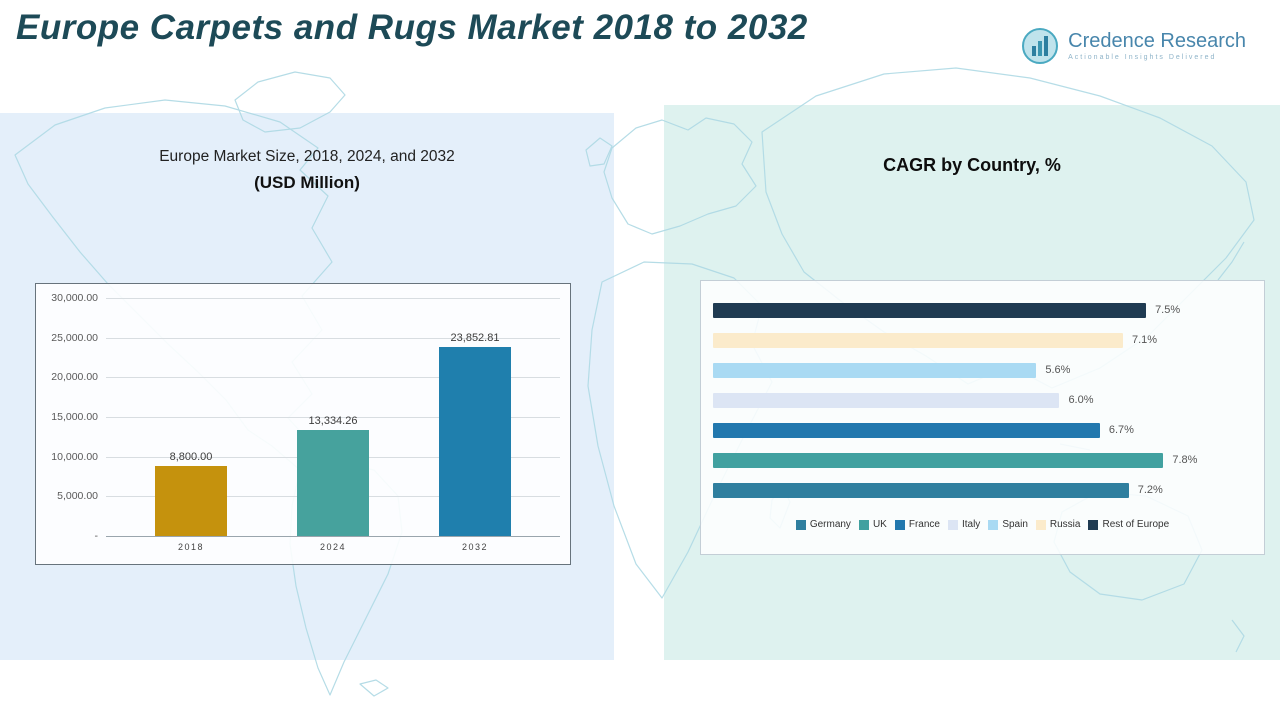 The height and width of the screenshot is (720, 1280). Describe the element at coordinates (1142, 57) in the screenshot. I see `logo-tagline: Actionable Insights Delivered` at that location.